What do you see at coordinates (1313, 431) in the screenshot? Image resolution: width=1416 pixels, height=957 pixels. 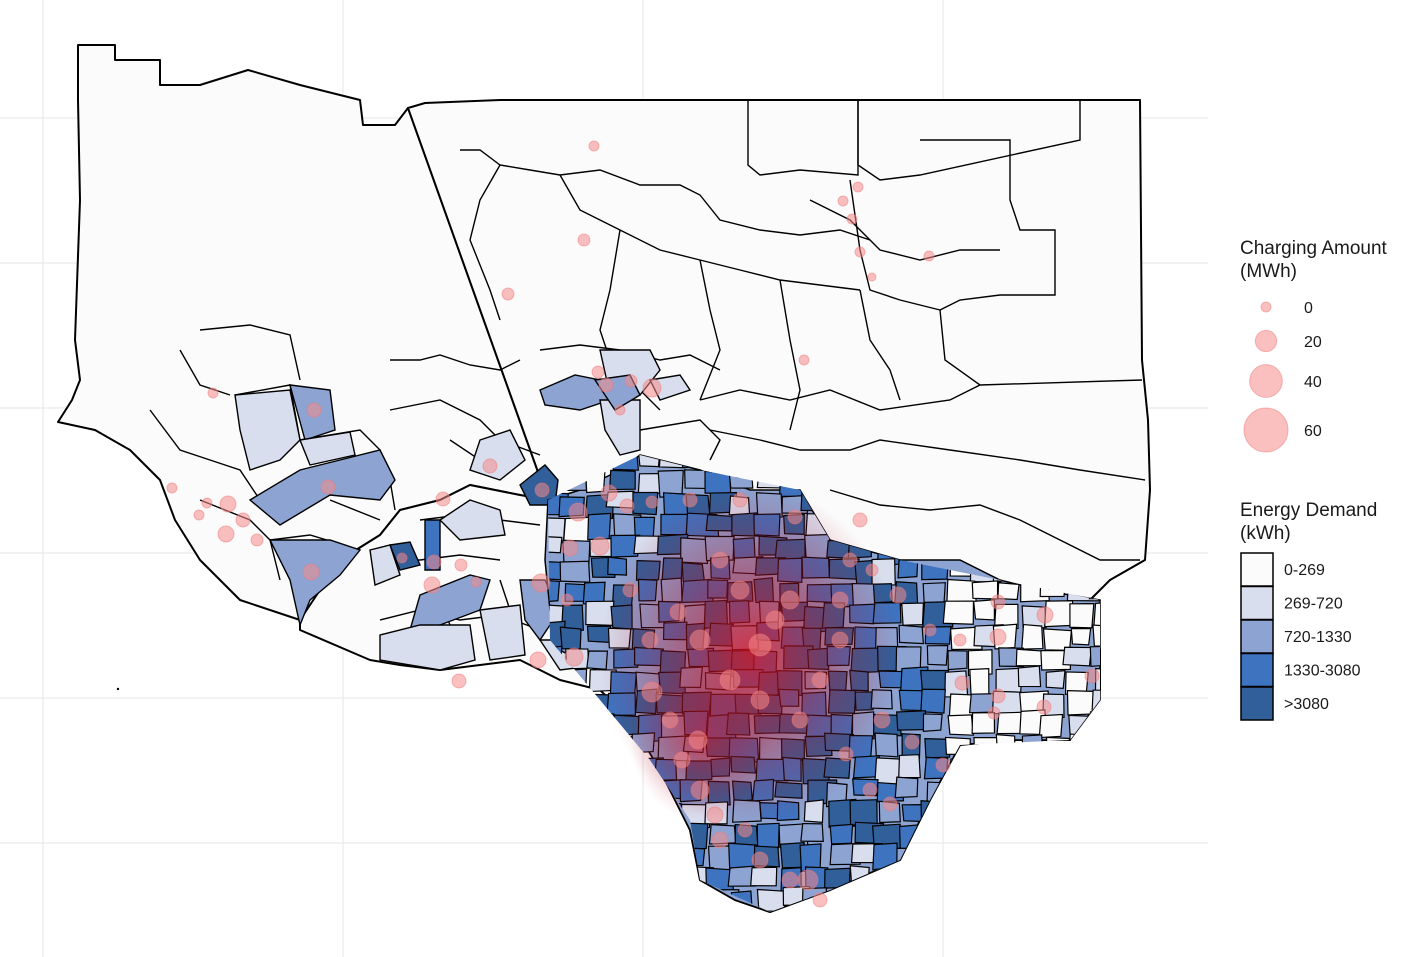 I see `charging-legend-label: 60` at bounding box center [1313, 431].